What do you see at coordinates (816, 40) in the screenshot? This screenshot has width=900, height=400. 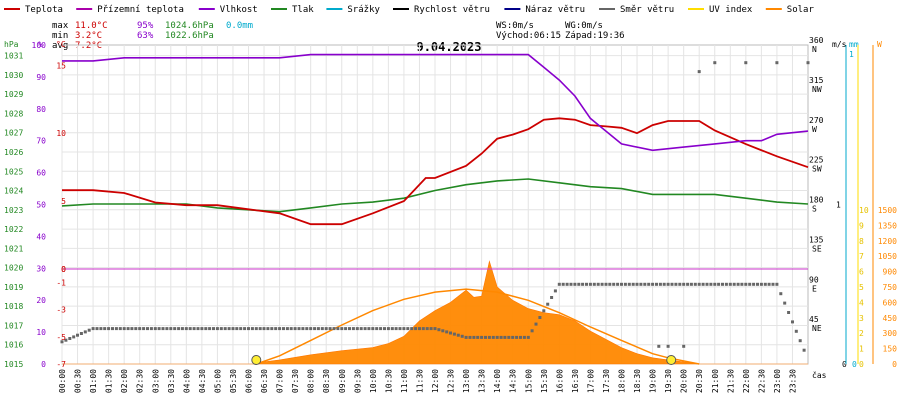 I see `axis-dir-tick: 360` at bounding box center [816, 40].